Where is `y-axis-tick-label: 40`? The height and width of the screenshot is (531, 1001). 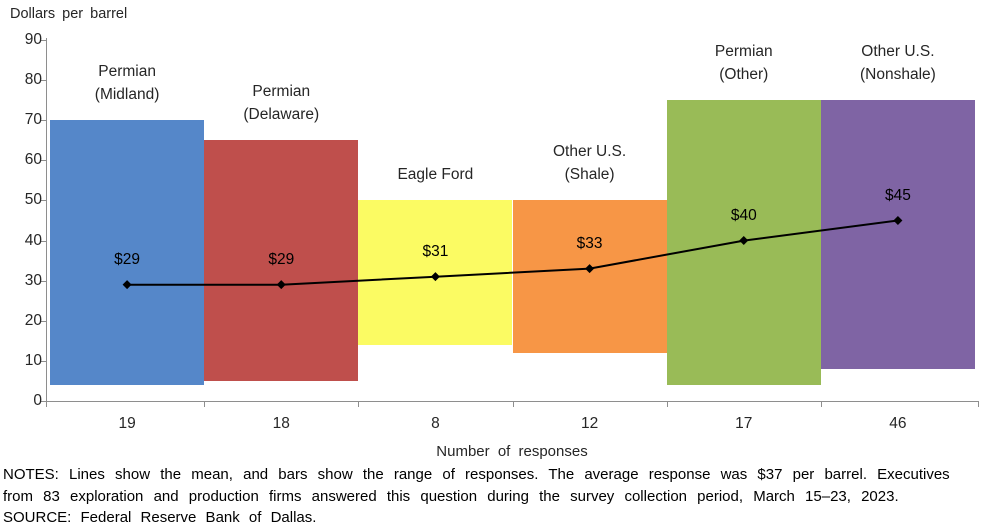 y-axis-tick-label: 40 is located at coordinates (33, 240).